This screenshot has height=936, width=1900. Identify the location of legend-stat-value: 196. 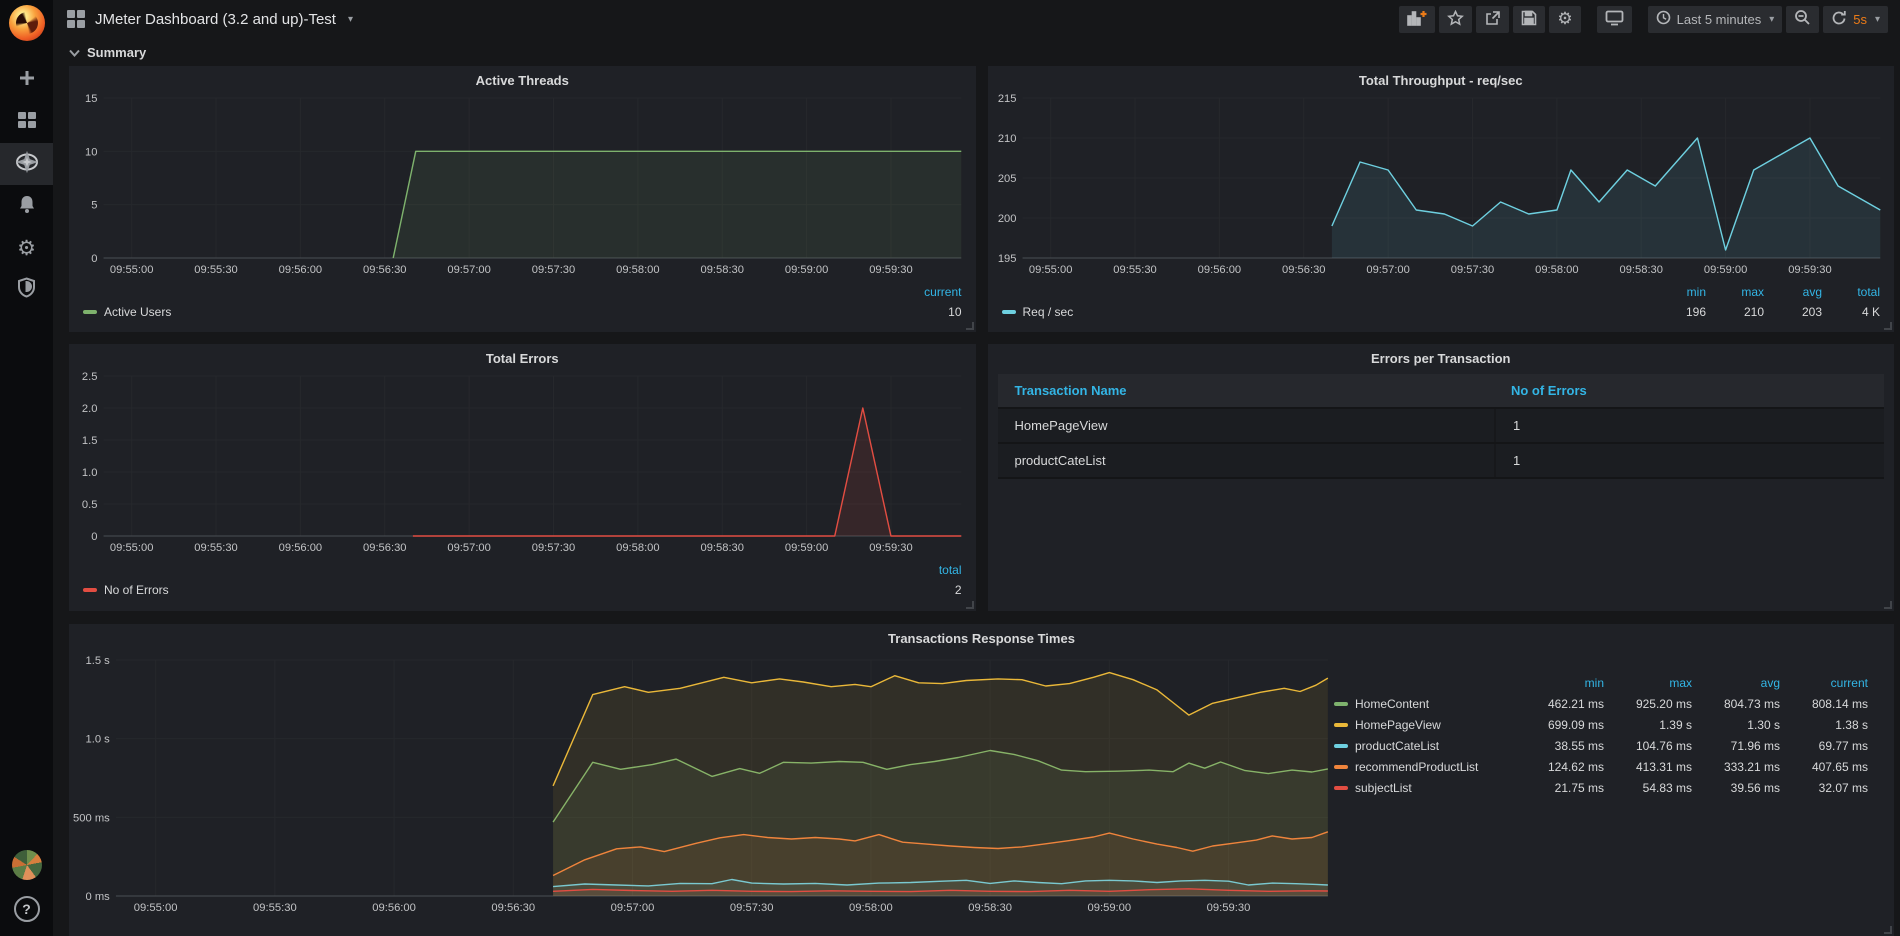
(1695, 312).